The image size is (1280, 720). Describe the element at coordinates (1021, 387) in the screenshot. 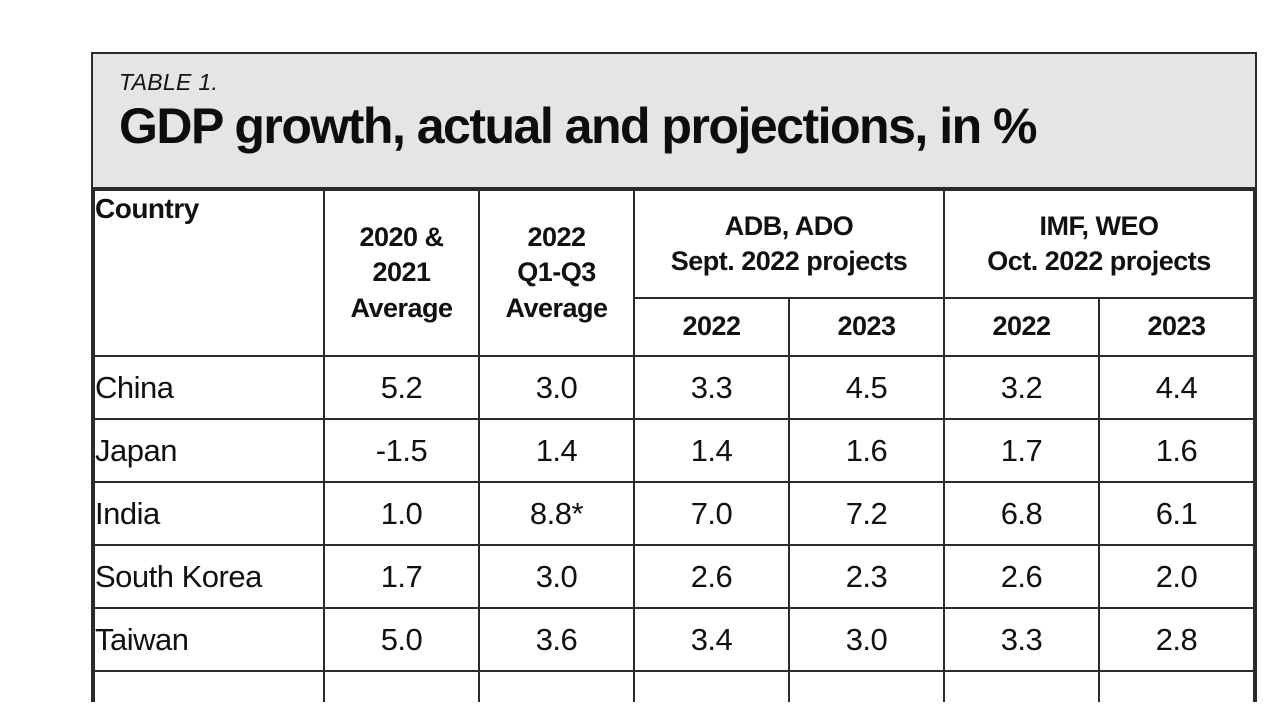

I see `value-cell: 3.2` at that location.